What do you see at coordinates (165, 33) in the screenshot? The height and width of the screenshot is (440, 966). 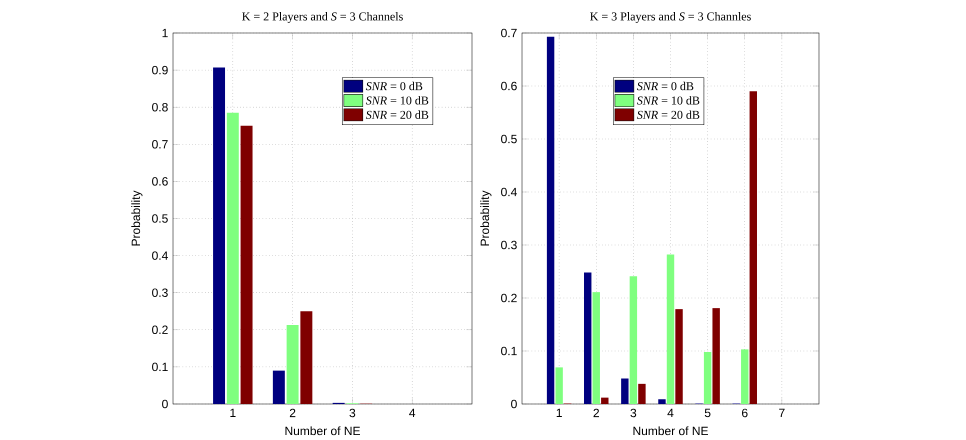 I see `y-tick-label: 1` at bounding box center [165, 33].